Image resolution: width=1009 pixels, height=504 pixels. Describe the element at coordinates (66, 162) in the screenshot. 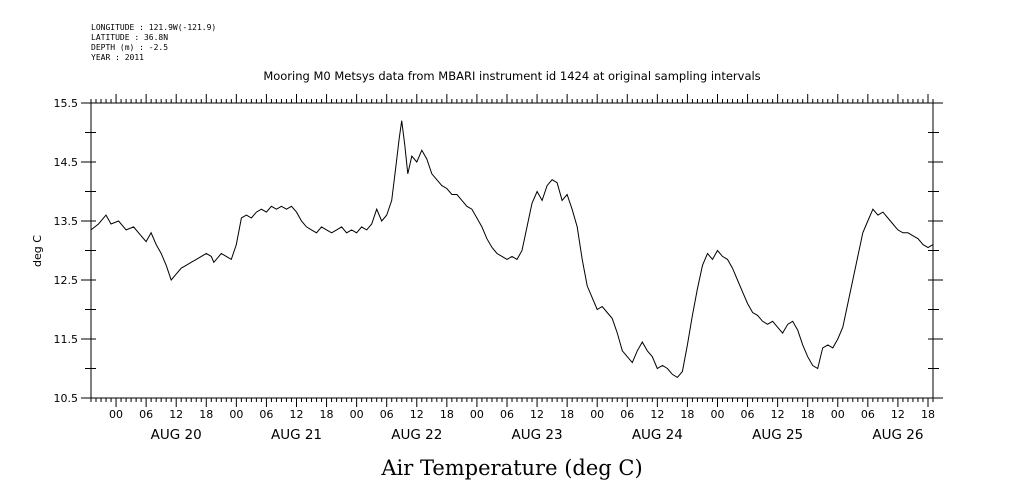

I see `y-tick-label: 14.5` at that location.